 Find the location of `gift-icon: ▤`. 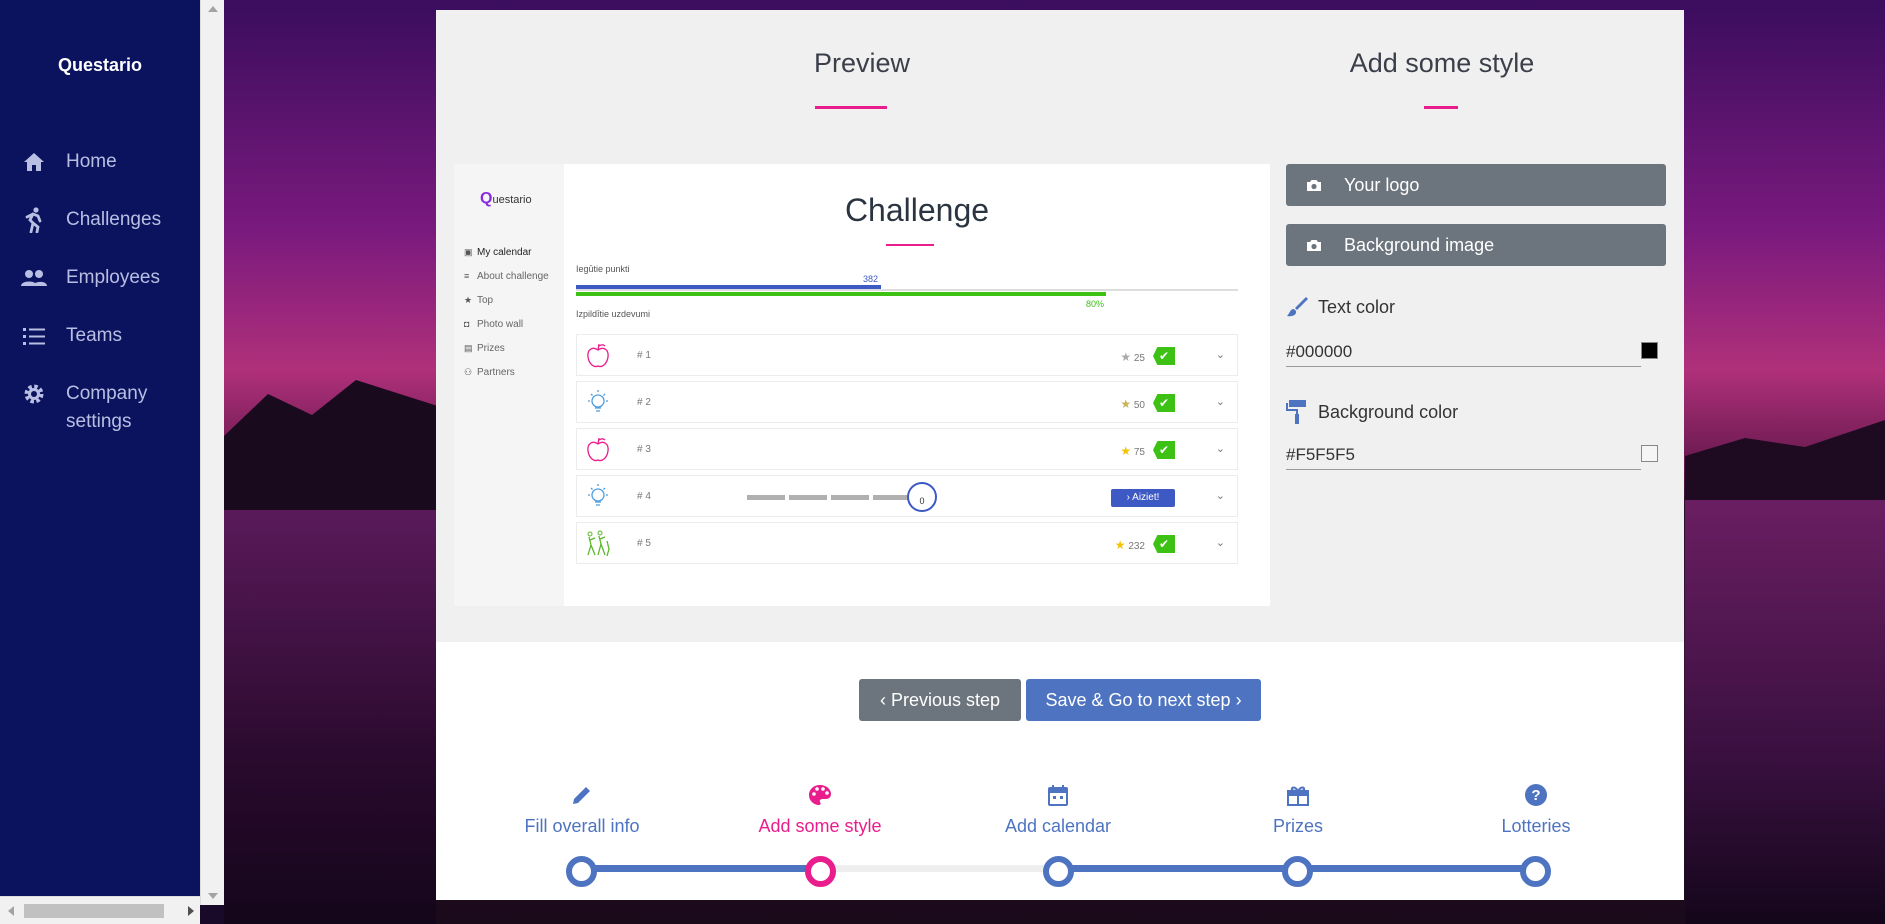

gift-icon: ▤ is located at coordinates (468, 347).